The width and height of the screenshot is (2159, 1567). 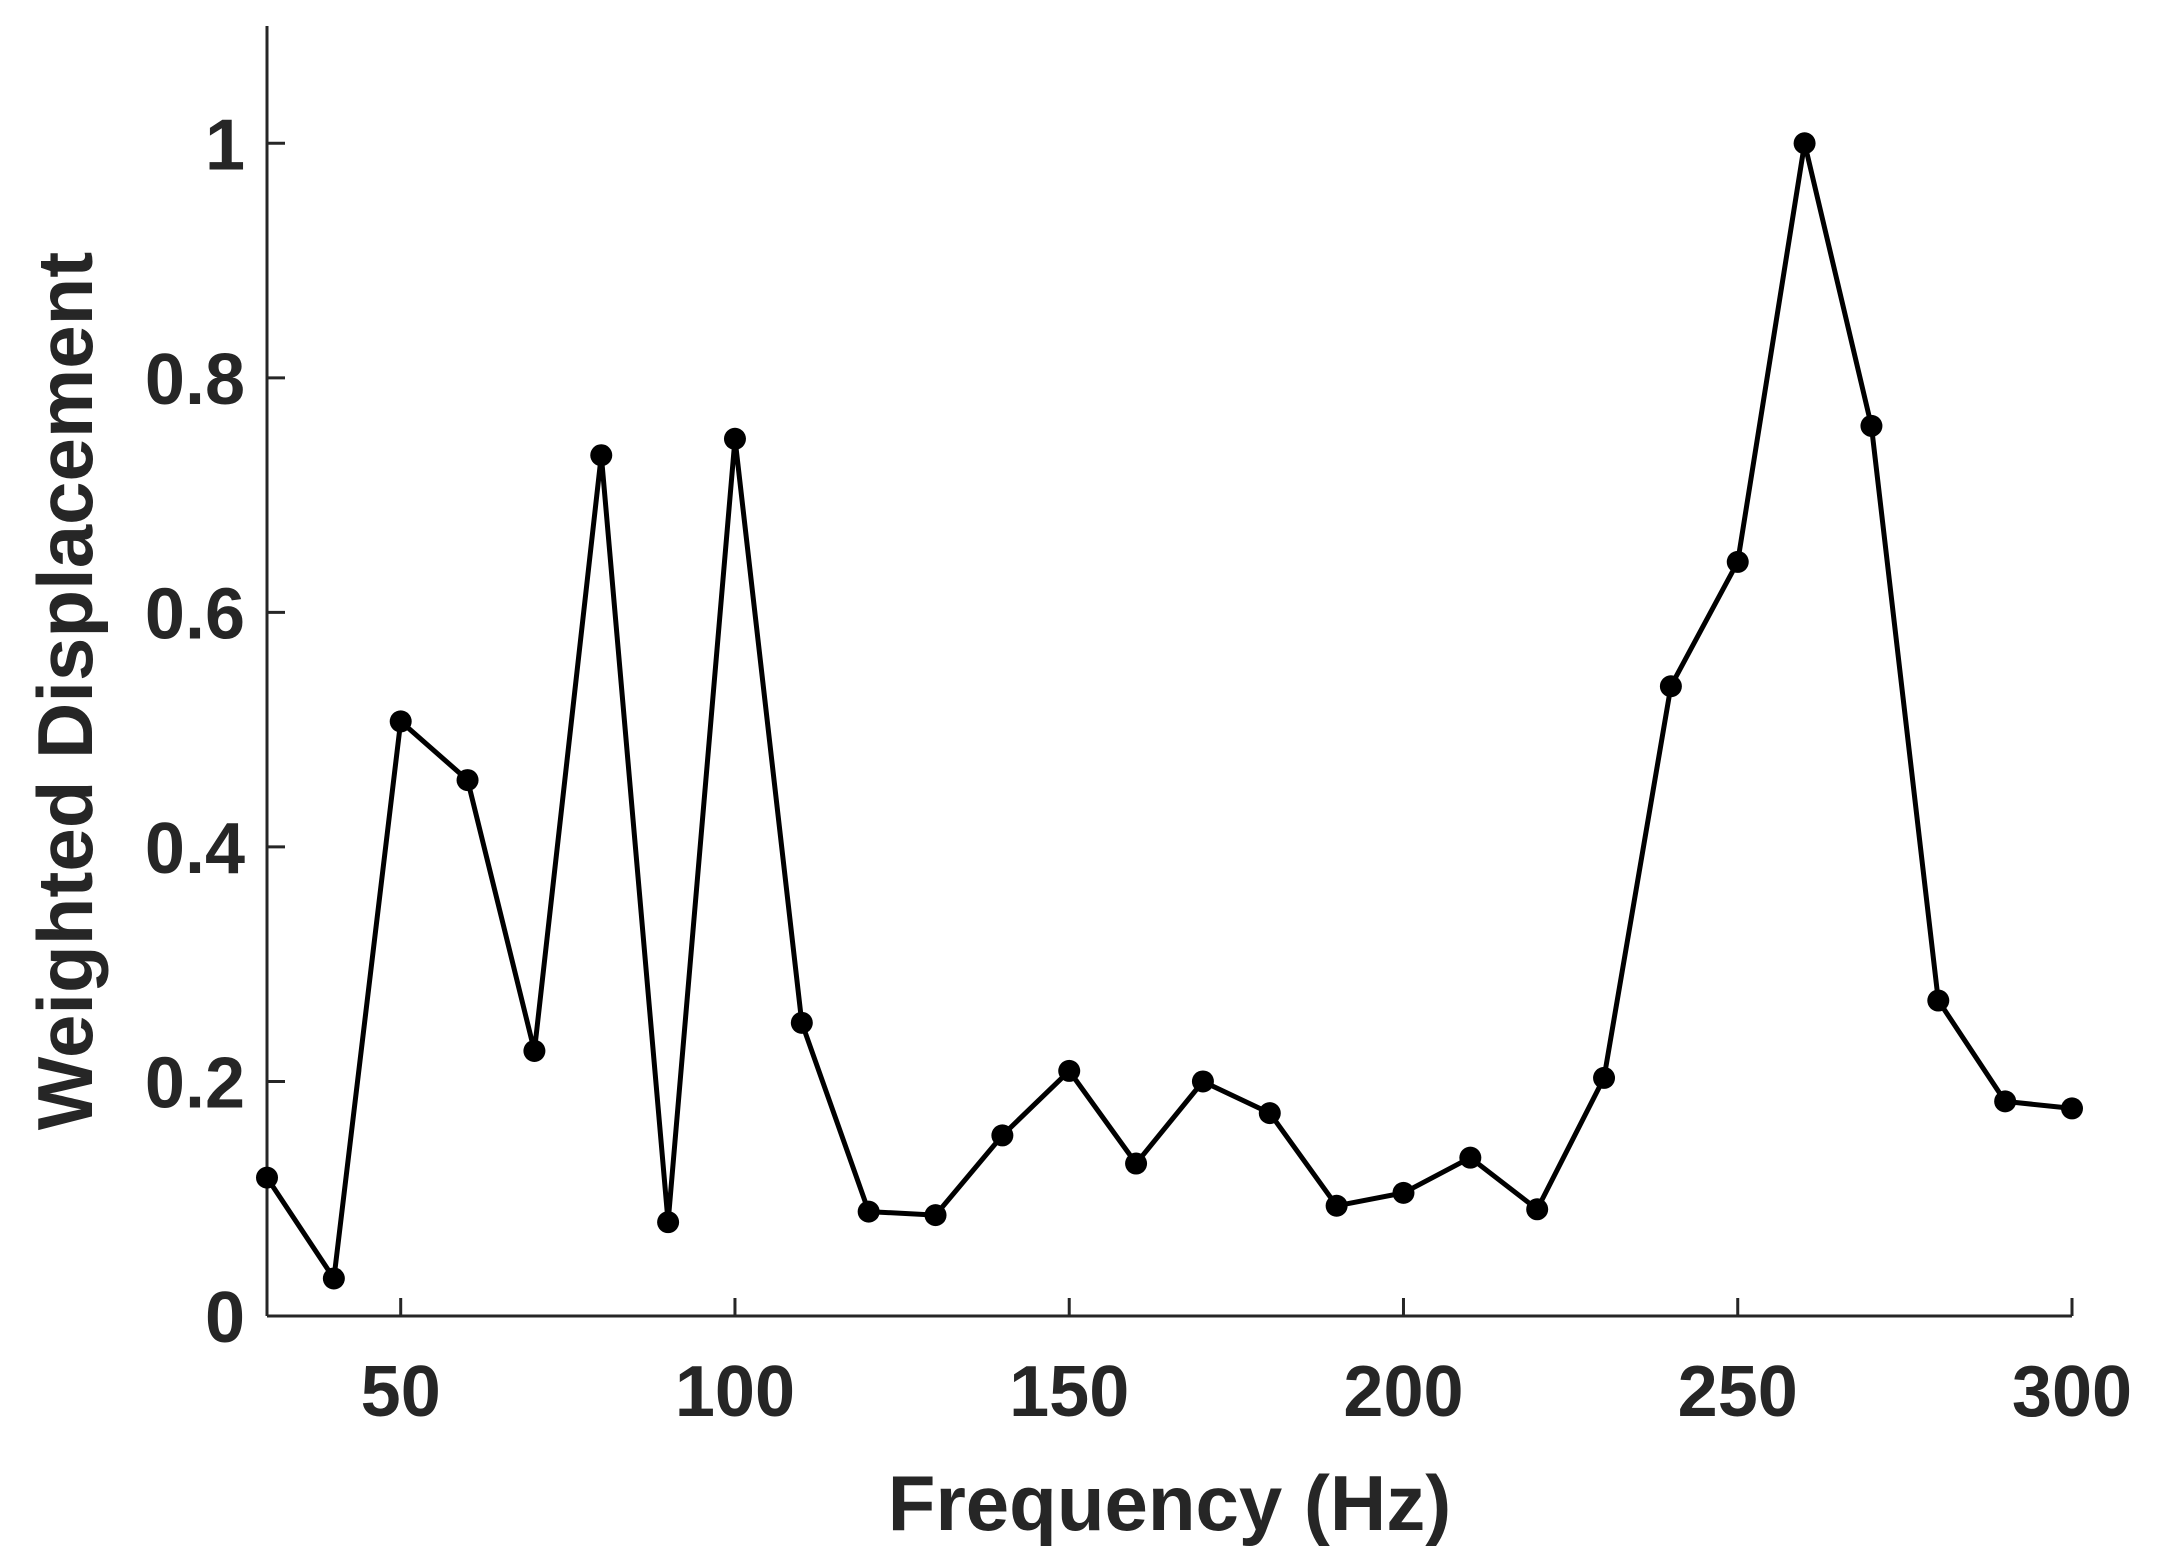 I want to click on y-axis-label: Weighted Displacement, so click(x=65, y=691).